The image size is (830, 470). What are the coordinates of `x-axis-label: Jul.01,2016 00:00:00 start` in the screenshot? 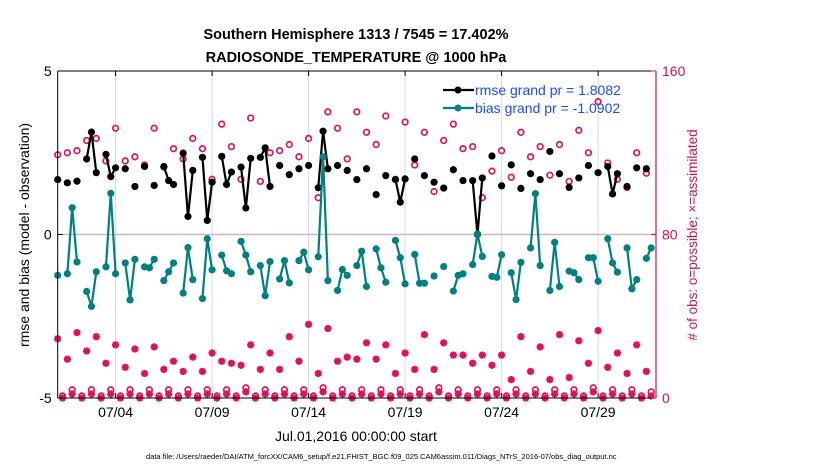 It's located at (356, 436).